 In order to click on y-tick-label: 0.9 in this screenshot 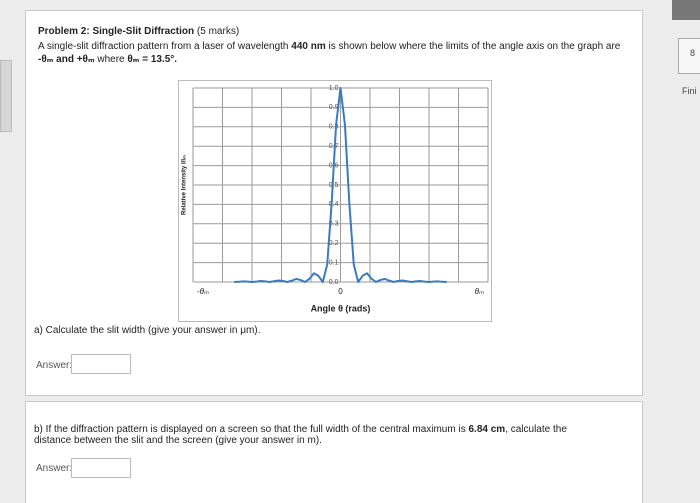, I will do `click(334, 107)`.